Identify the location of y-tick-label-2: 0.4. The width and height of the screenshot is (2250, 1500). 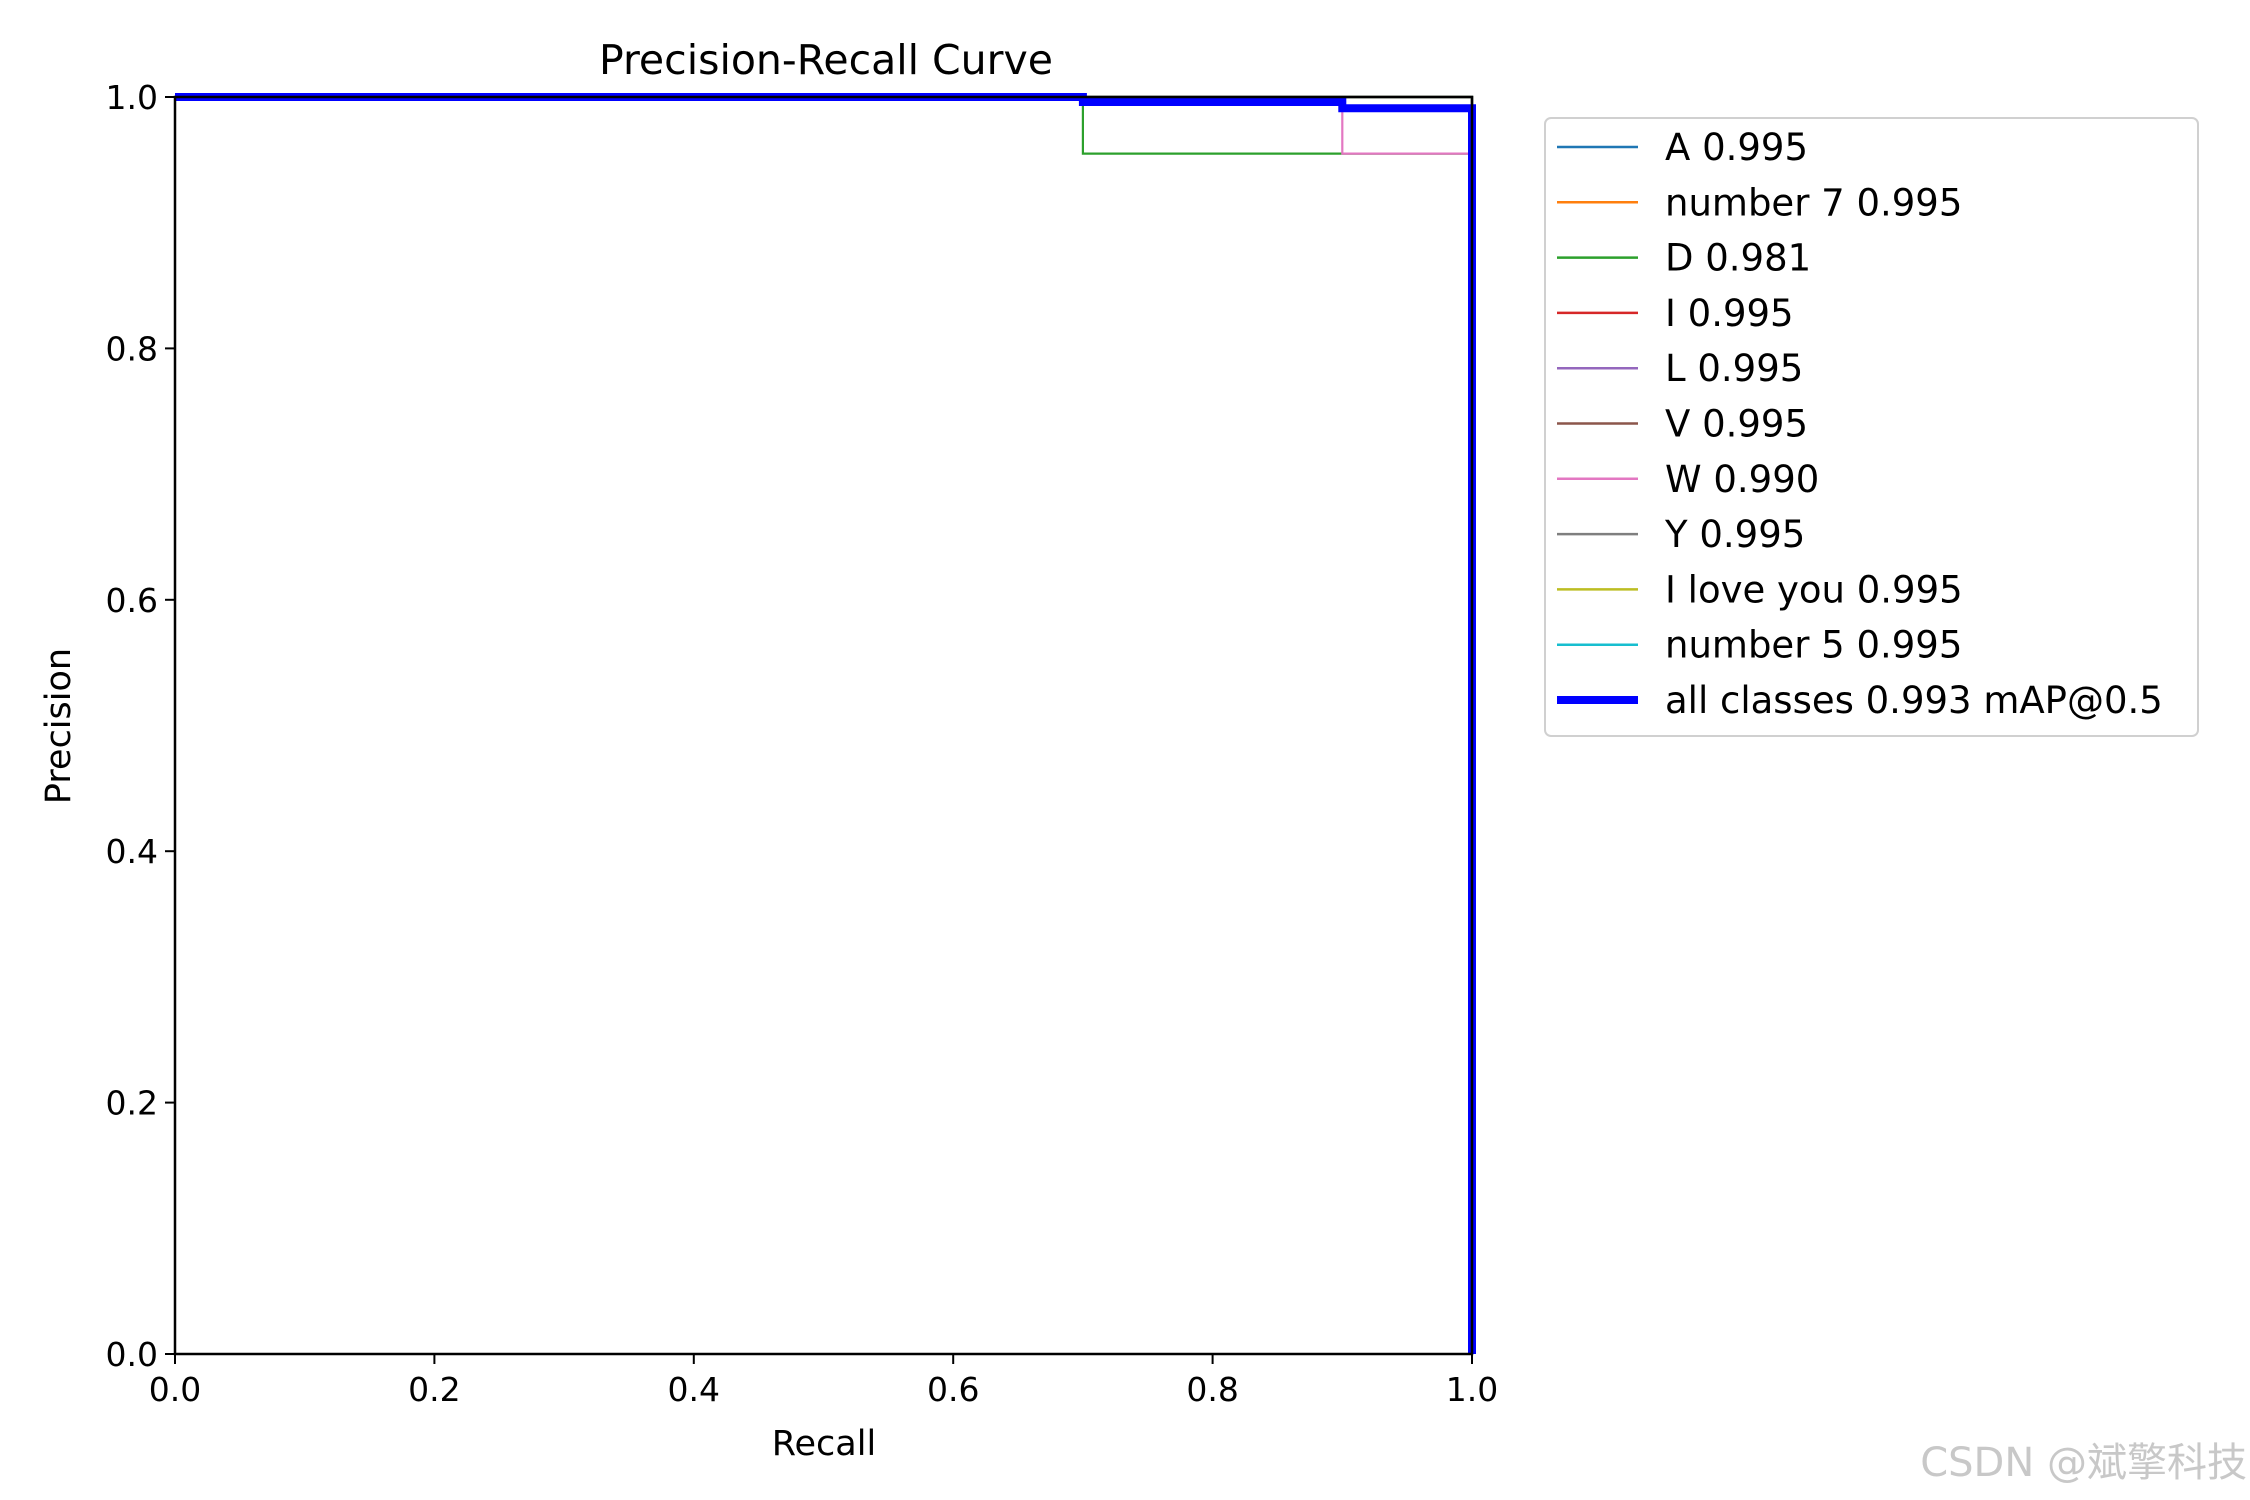
(132, 851).